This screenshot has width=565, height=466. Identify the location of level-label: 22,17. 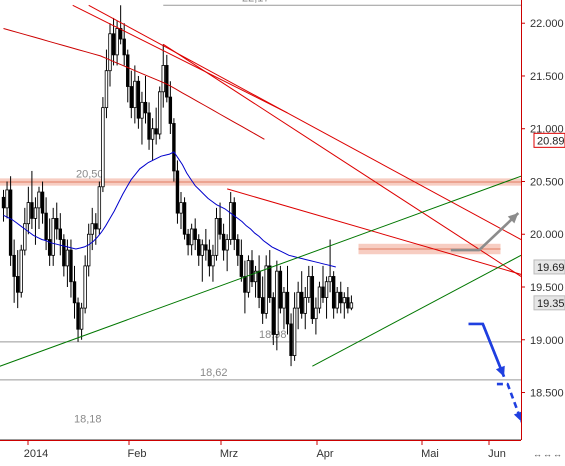
(256, 2).